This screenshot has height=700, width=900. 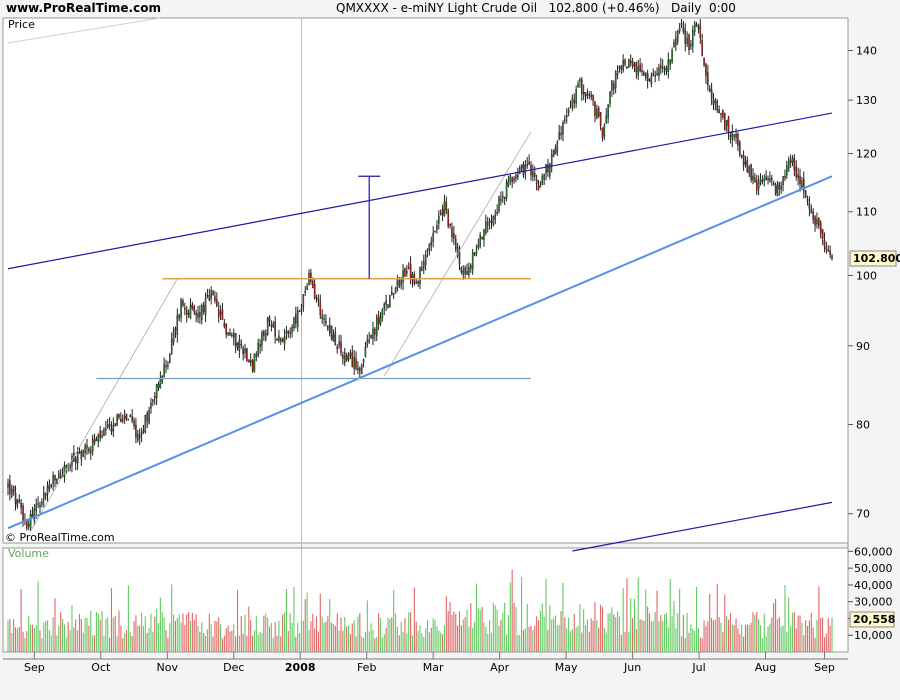 What do you see at coordinates (83, 8) in the screenshot?
I see `site-name: www.ProRealTime.com` at bounding box center [83, 8].